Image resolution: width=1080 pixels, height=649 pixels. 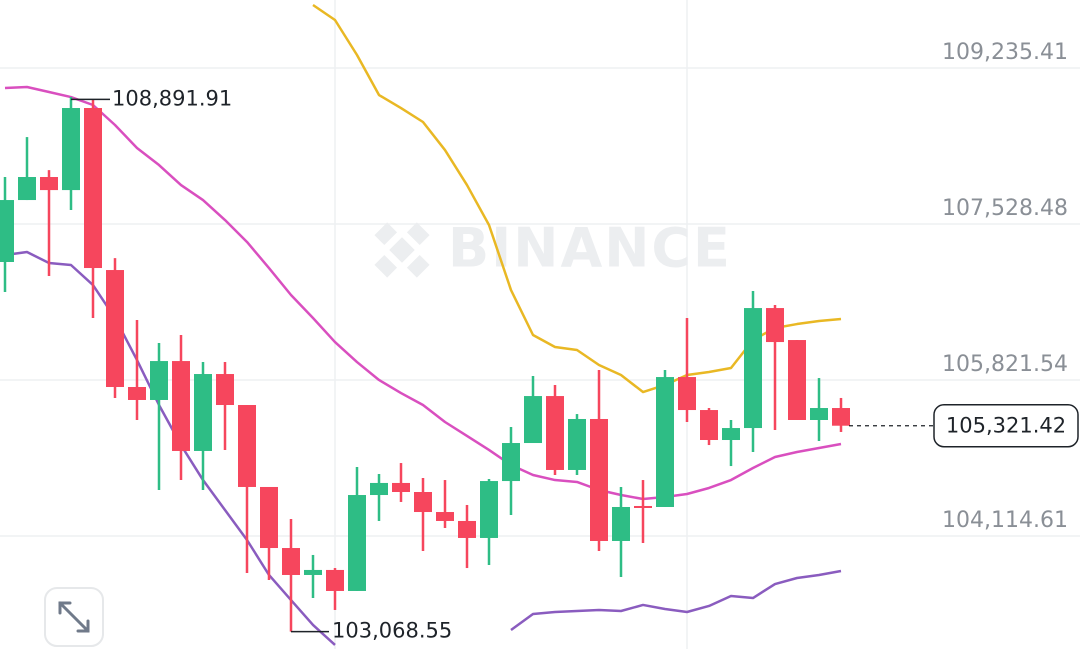 I want to click on high-label: 108,891.91, so click(x=172, y=98).